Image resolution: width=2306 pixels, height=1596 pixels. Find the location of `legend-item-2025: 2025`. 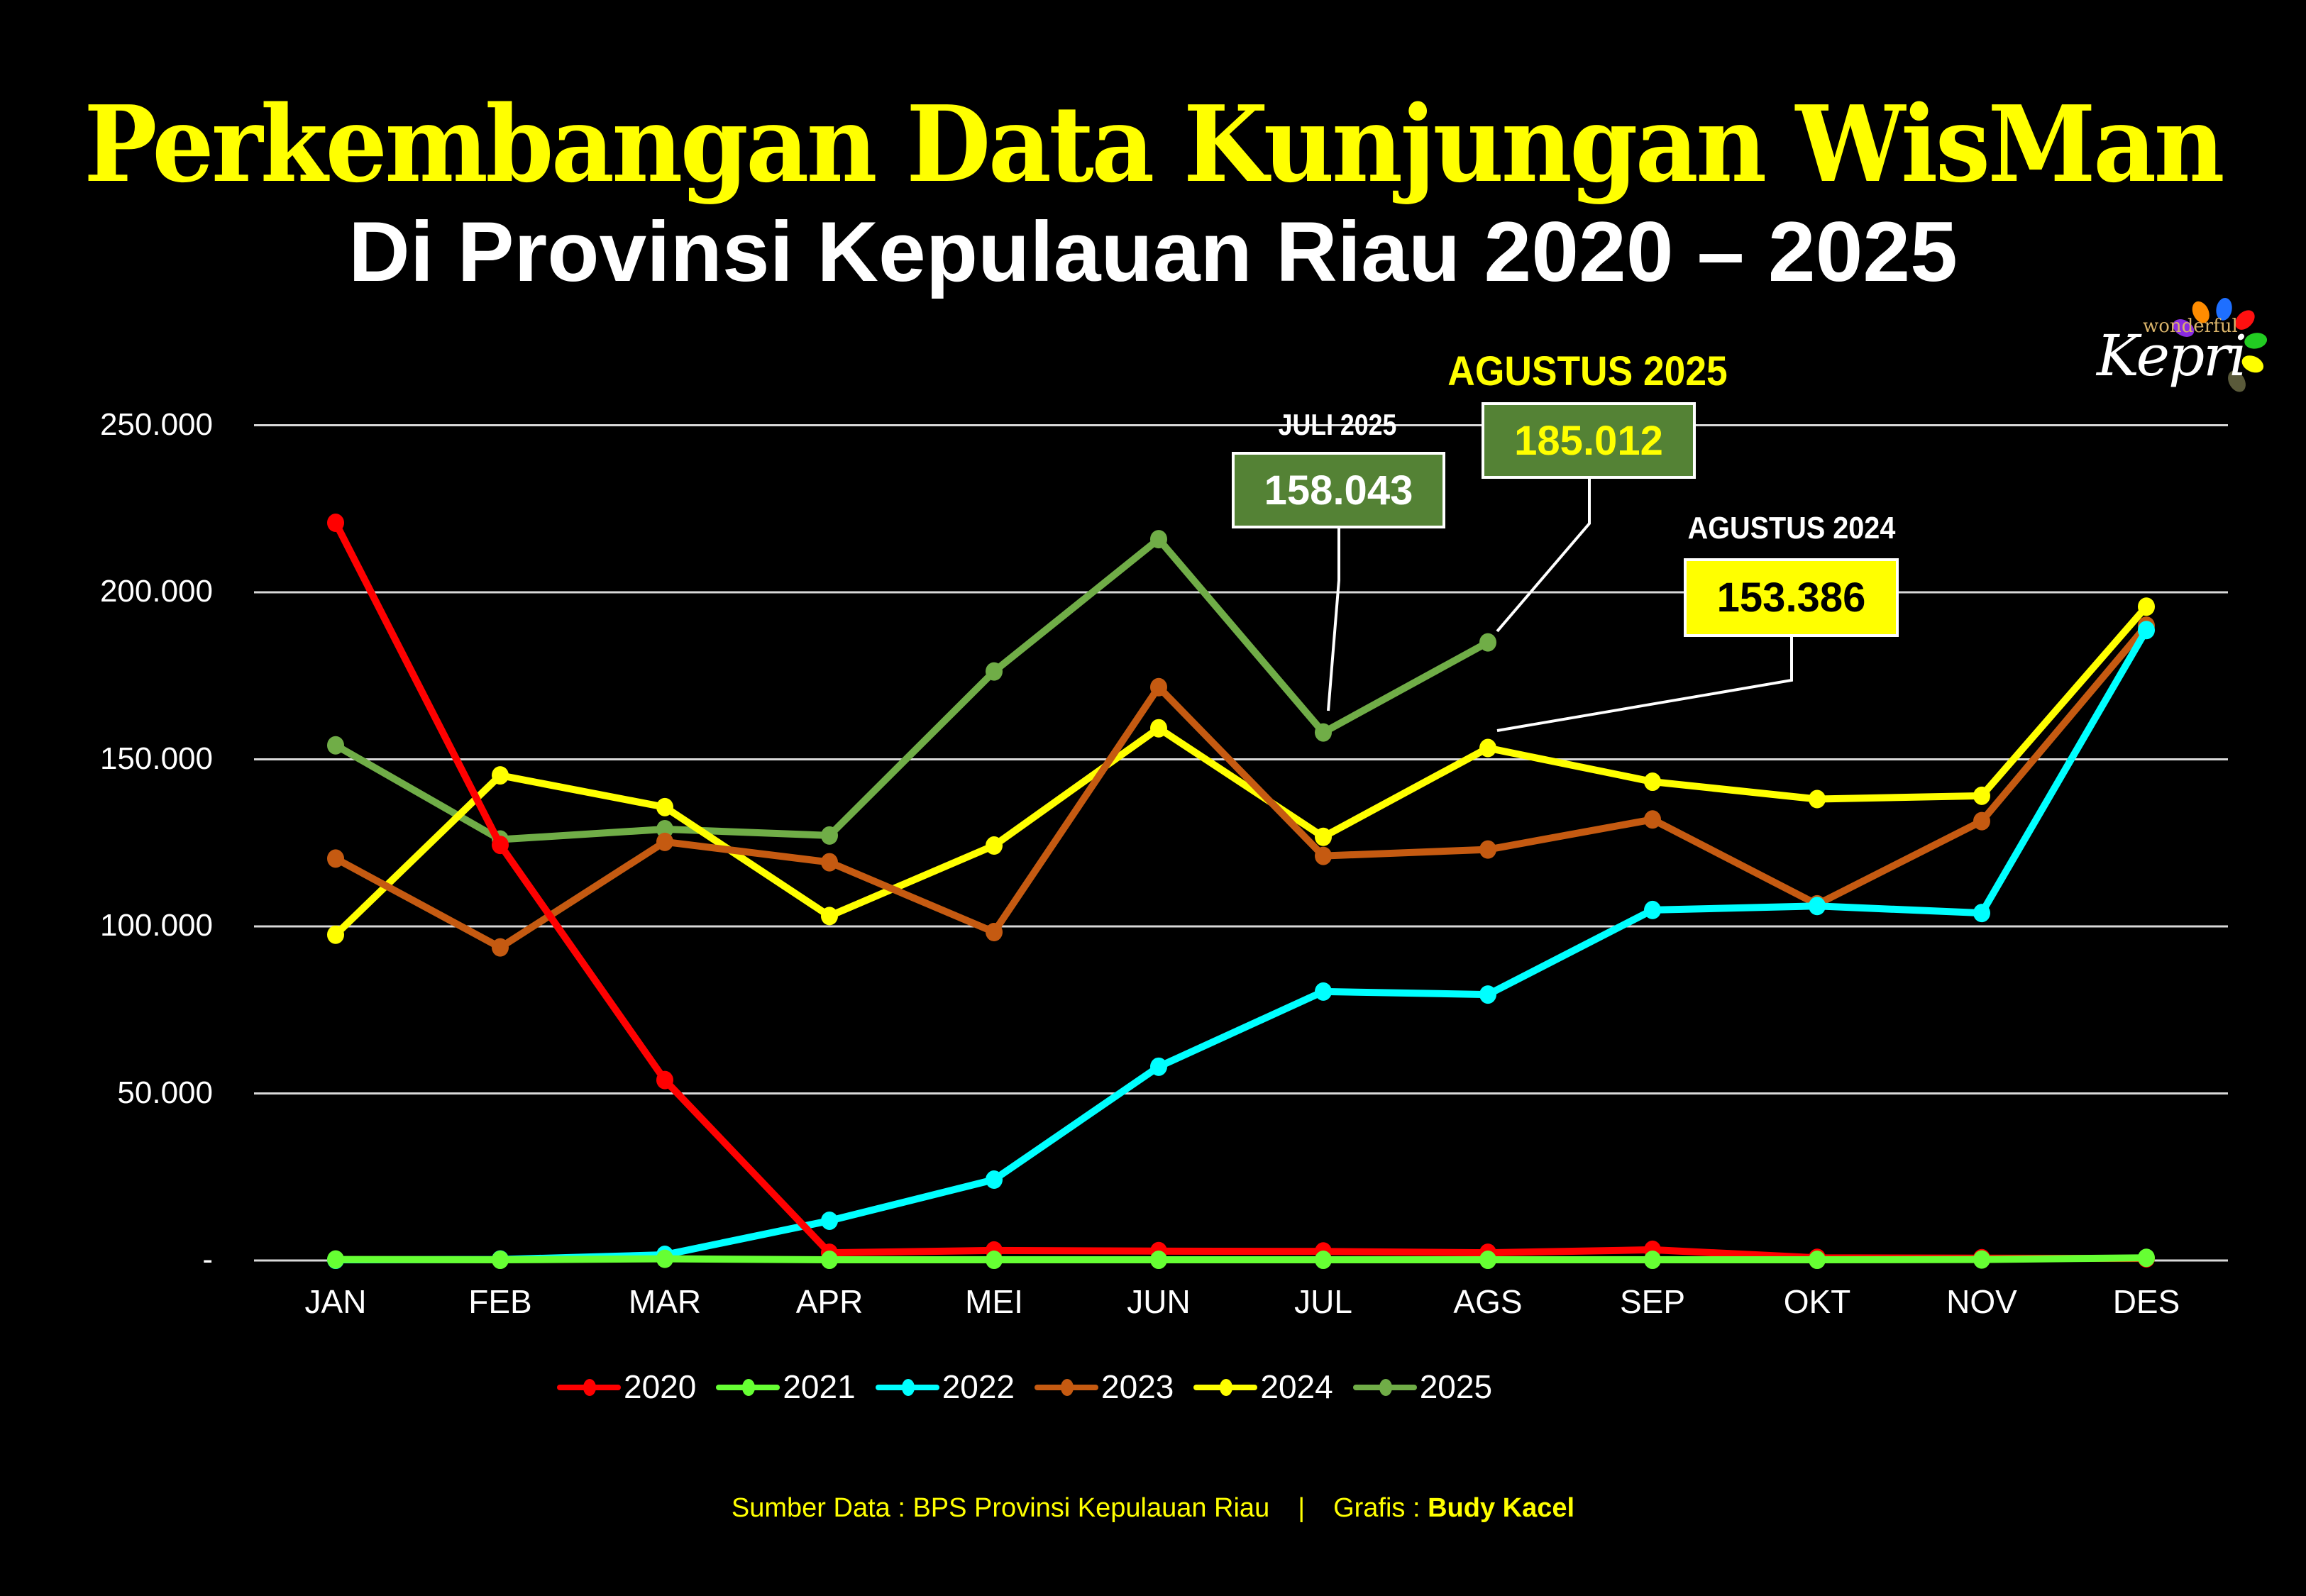

legend-item-2025: 2025 is located at coordinates (1422, 1387).